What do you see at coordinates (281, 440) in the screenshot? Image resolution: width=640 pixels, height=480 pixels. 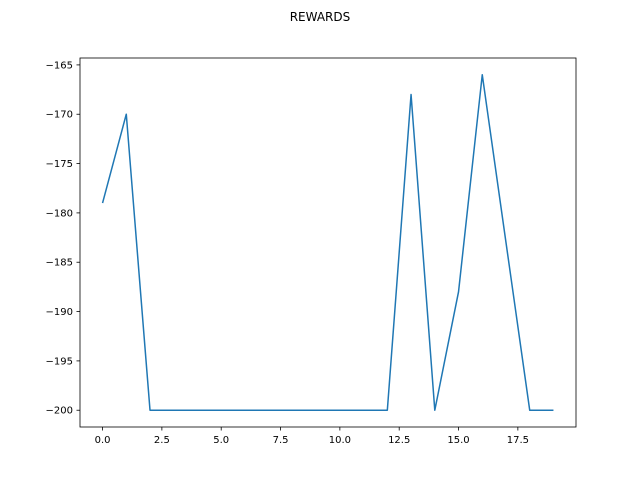 I see `x-tick-label: 7.5` at bounding box center [281, 440].